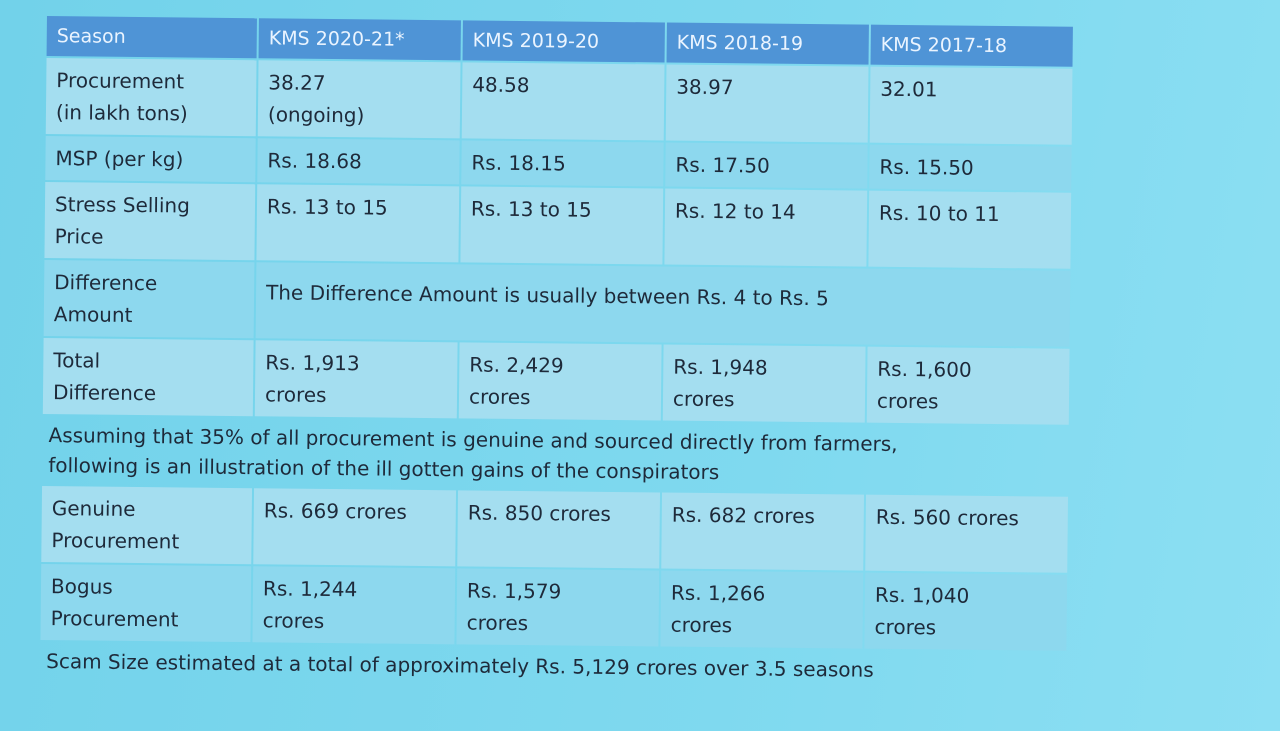  Describe the element at coordinates (151, 37) in the screenshot. I see `header-cell: Season` at that location.